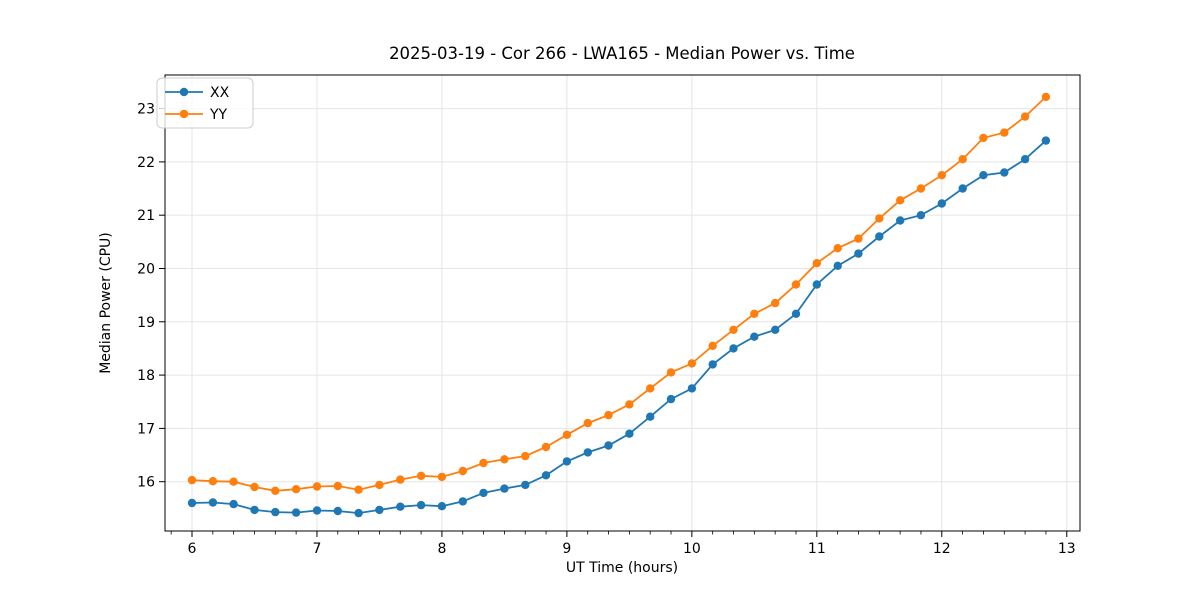  What do you see at coordinates (316, 549) in the screenshot?
I see `x-tick-label: 7` at bounding box center [316, 549].